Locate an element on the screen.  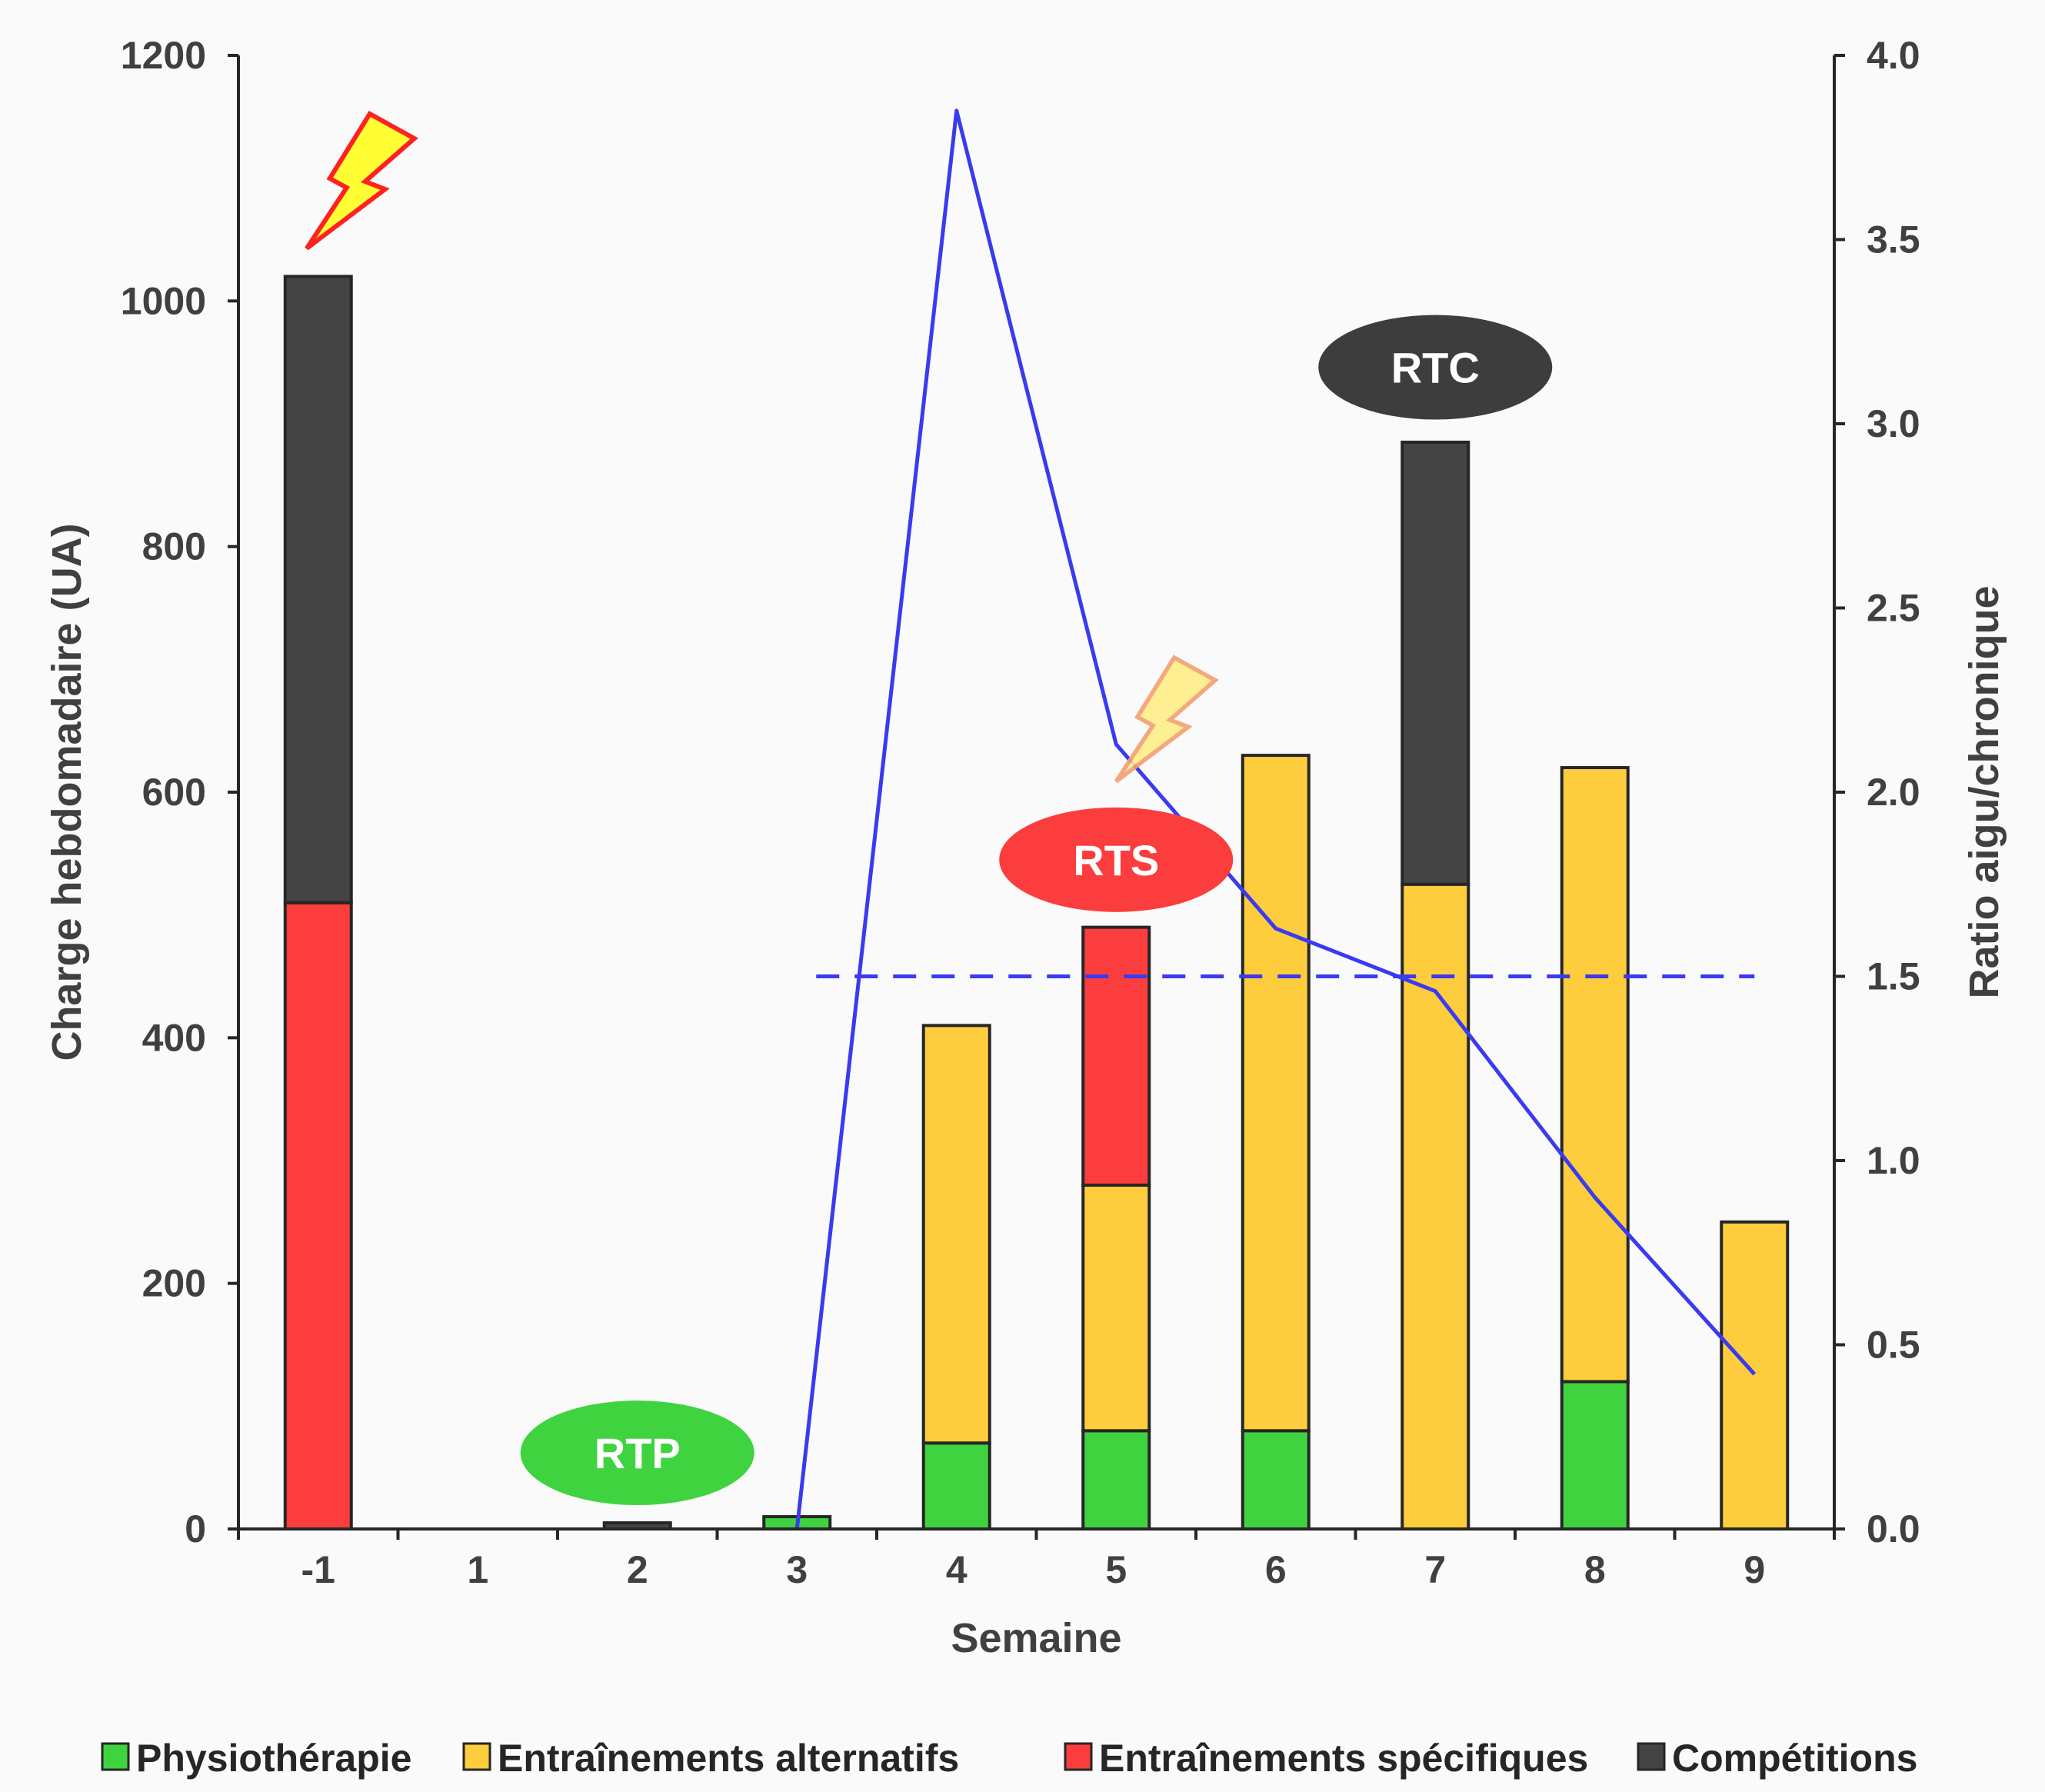
legend-label: Compétitions is located at coordinates (1794, 1758).